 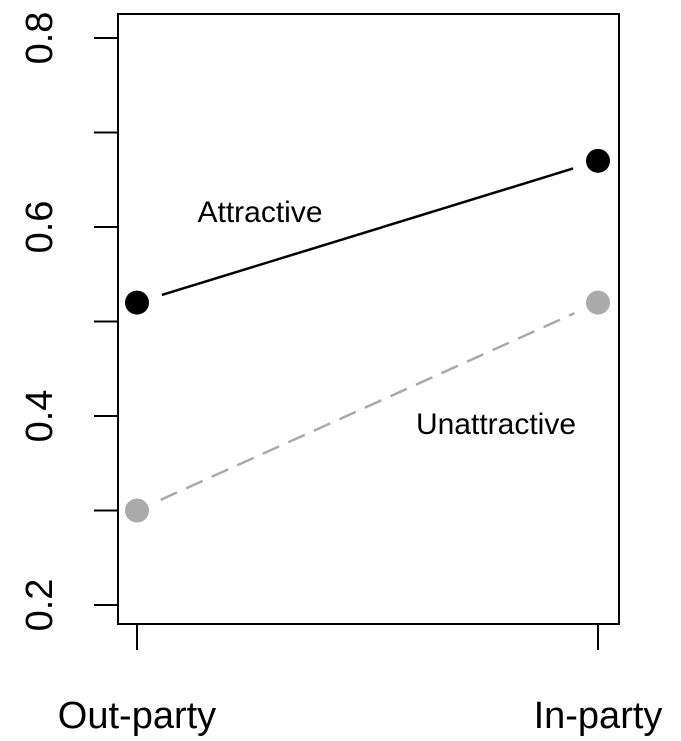 I want to click on x-tick-label: Out-party, so click(x=137, y=716).